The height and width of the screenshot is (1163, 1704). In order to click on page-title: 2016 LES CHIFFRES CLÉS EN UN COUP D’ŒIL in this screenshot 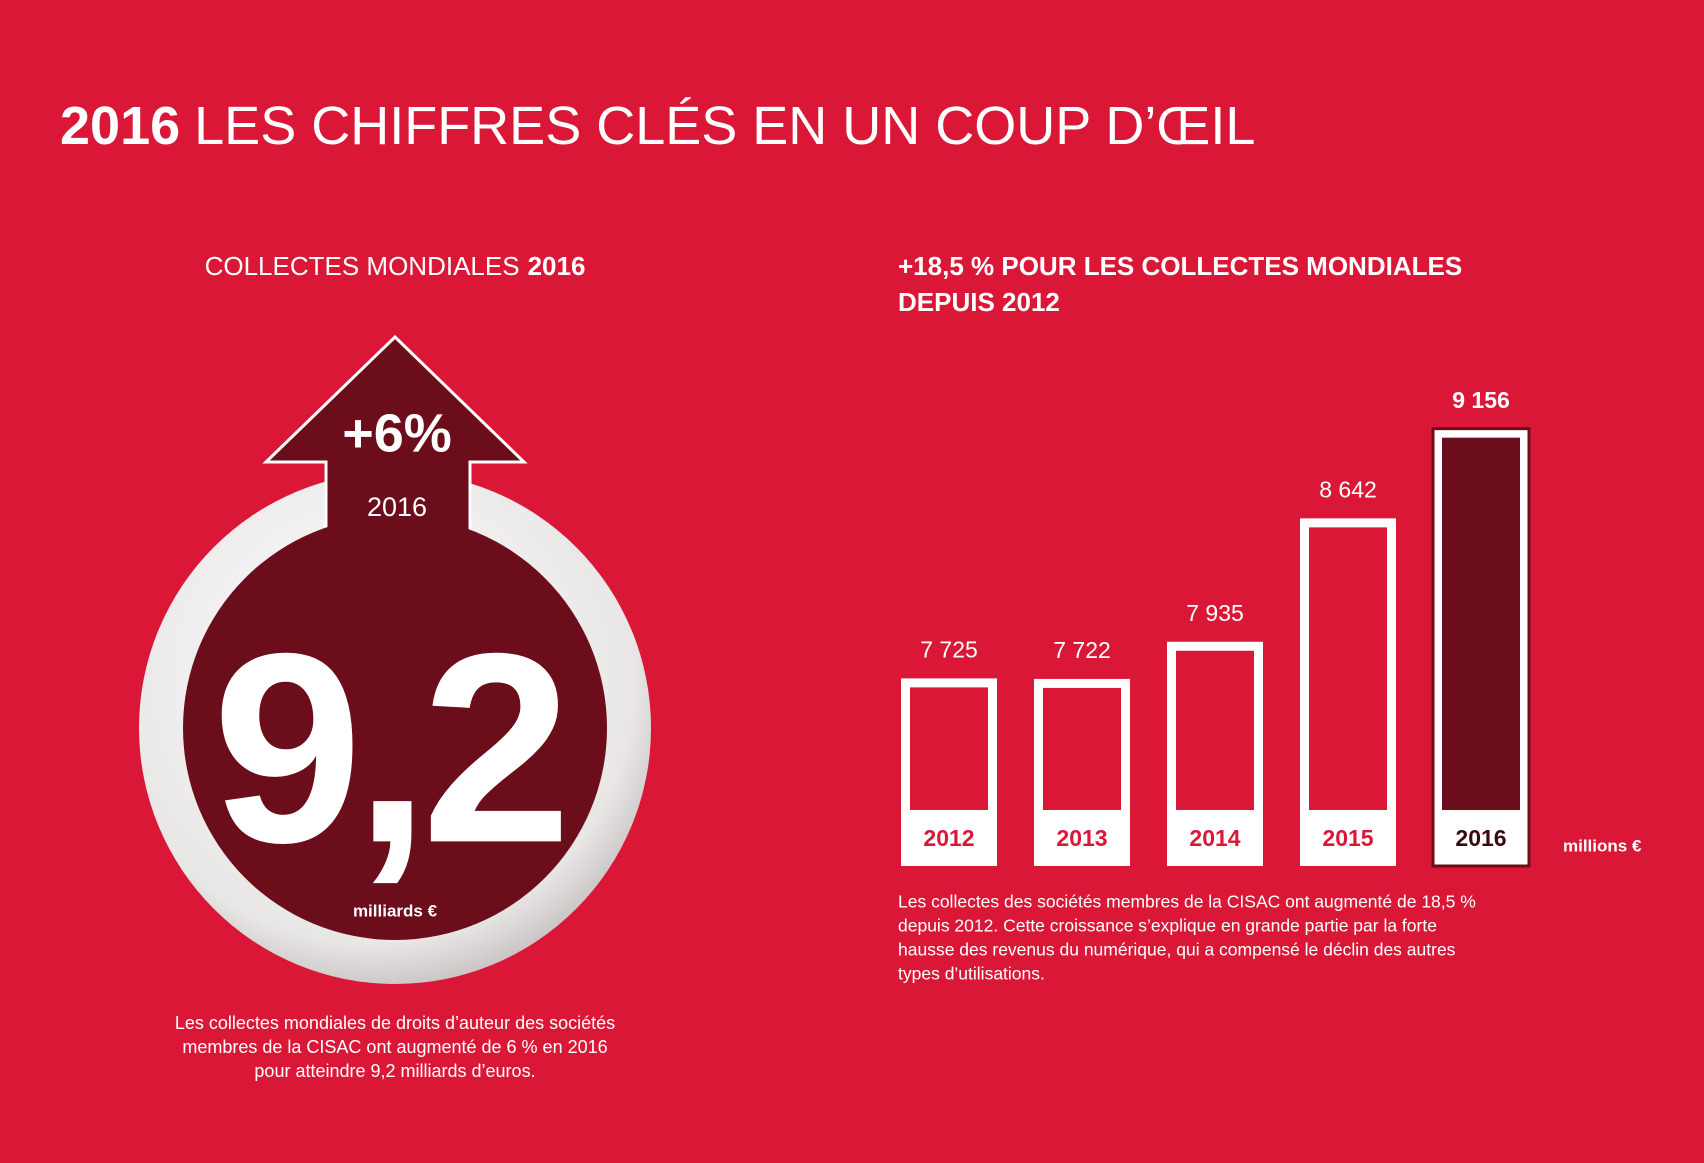, I will do `click(657, 126)`.